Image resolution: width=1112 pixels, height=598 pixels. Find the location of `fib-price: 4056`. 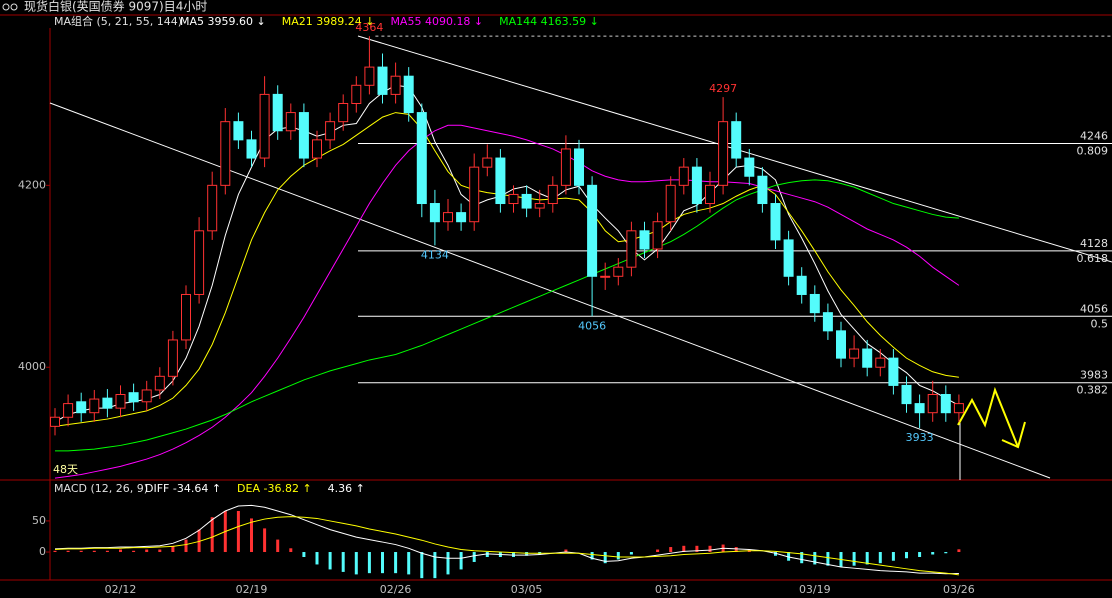

fib-price: 4056 is located at coordinates (1094, 308).